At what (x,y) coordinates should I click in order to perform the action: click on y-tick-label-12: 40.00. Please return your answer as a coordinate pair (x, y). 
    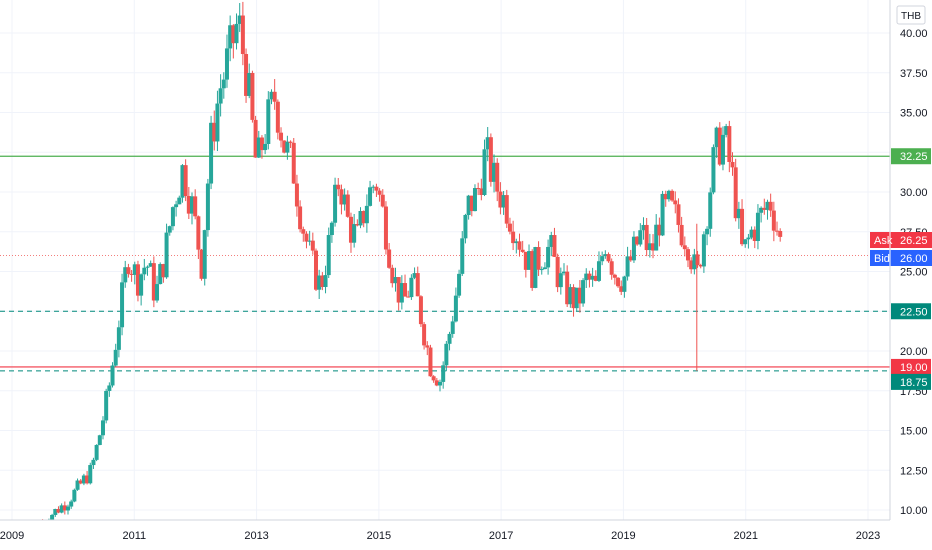
    Looking at the image, I should click on (914, 34).